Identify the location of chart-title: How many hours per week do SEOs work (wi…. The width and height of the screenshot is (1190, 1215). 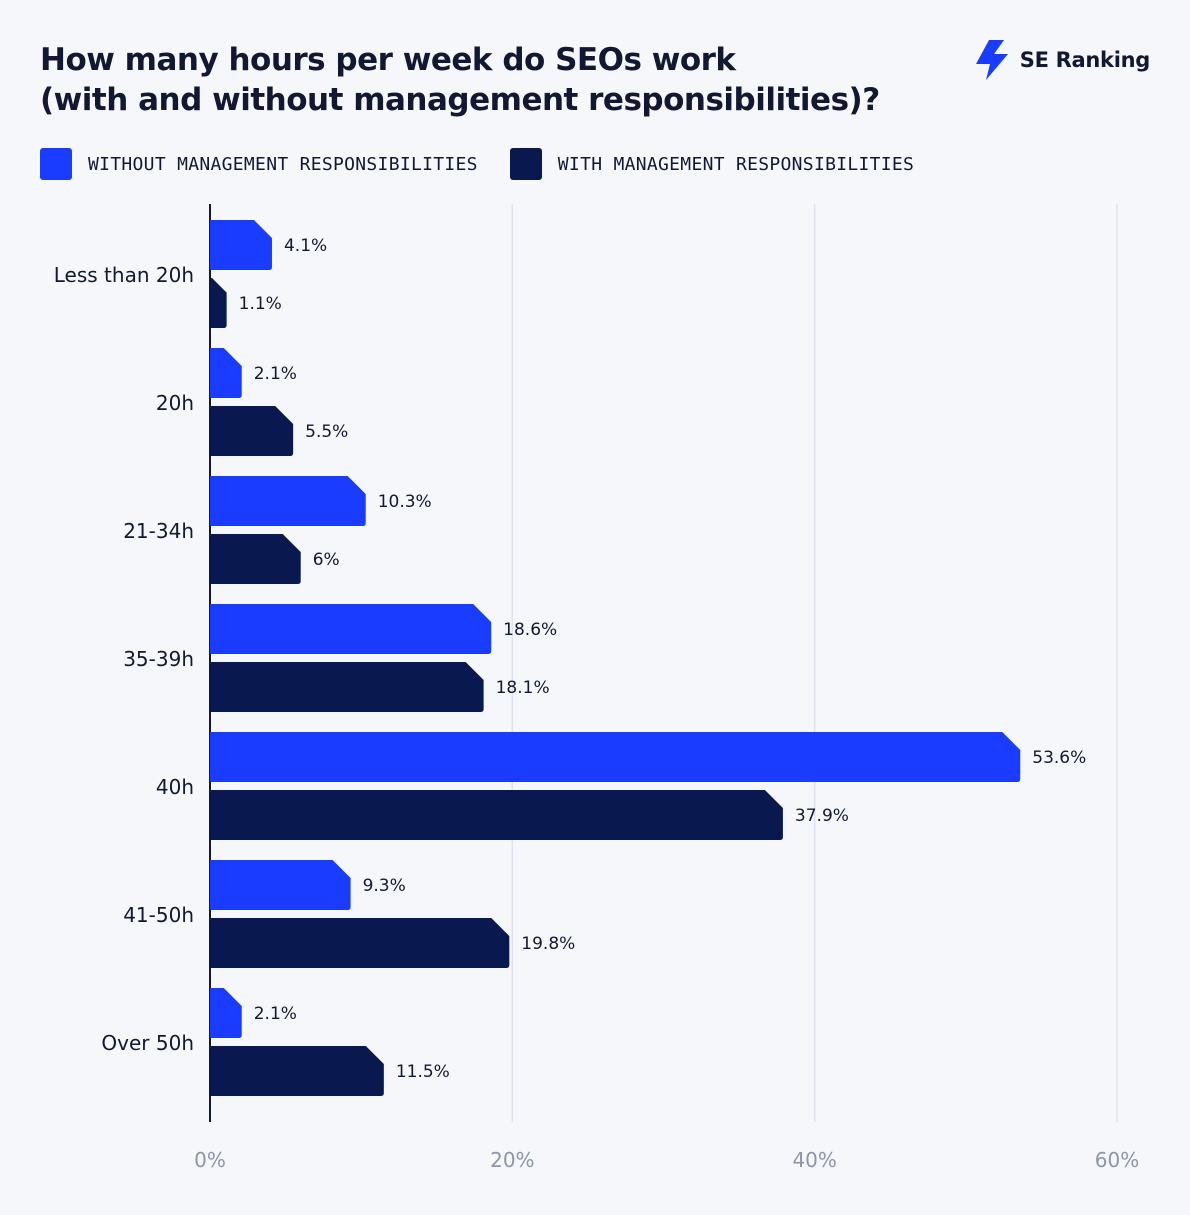
(490, 80).